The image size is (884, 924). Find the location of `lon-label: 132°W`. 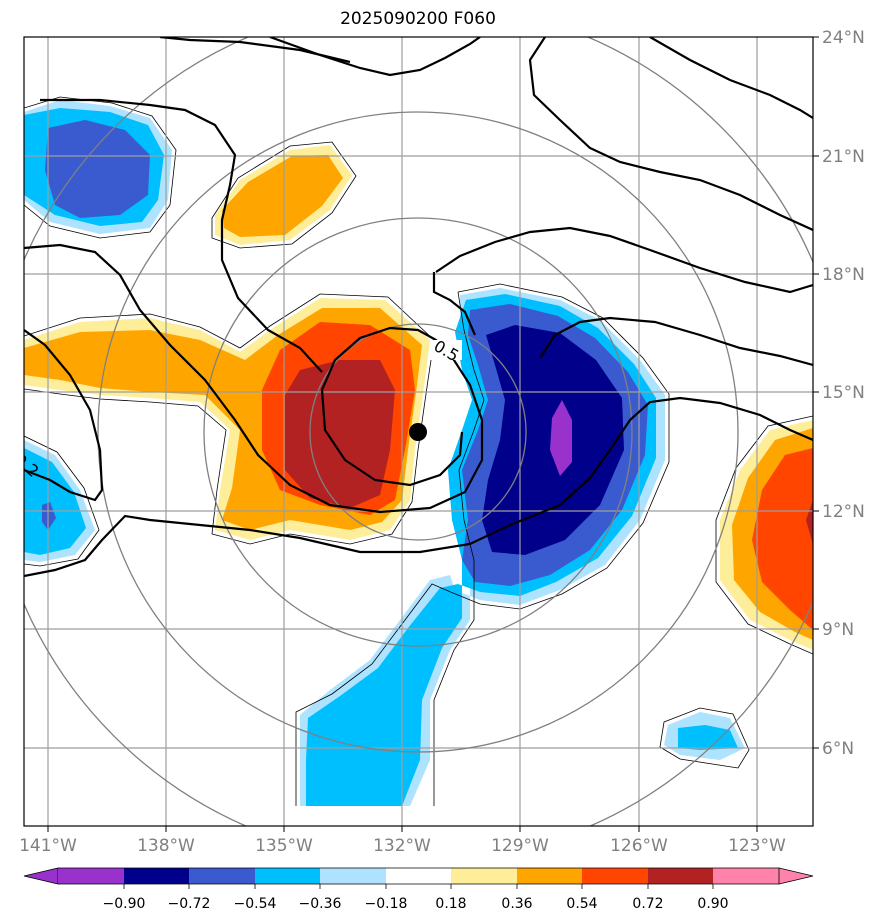

lon-label: 132°W is located at coordinates (402, 846).